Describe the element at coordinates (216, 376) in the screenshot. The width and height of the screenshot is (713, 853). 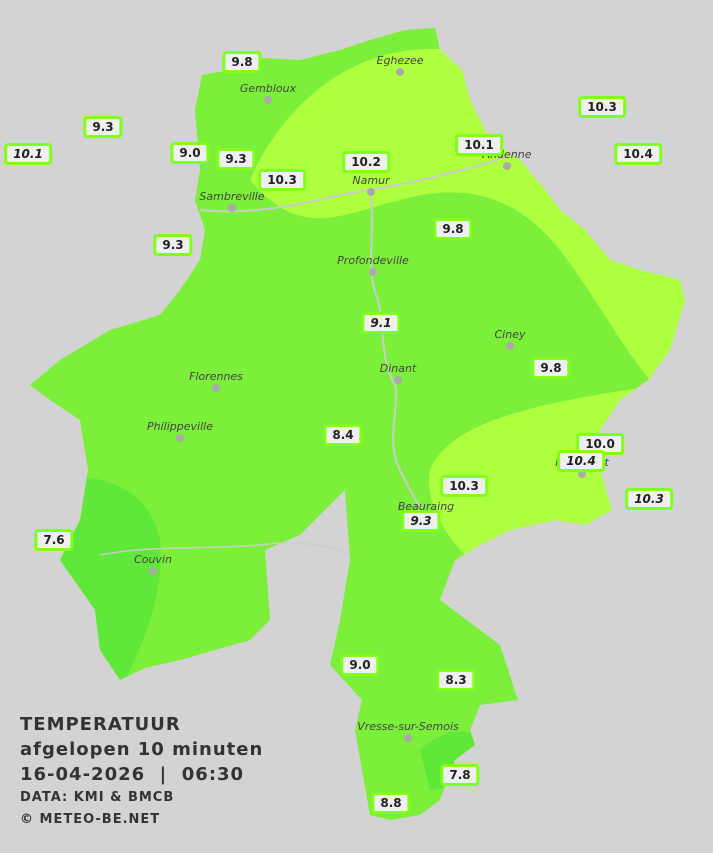
I see `city-label: Florennes` at that location.